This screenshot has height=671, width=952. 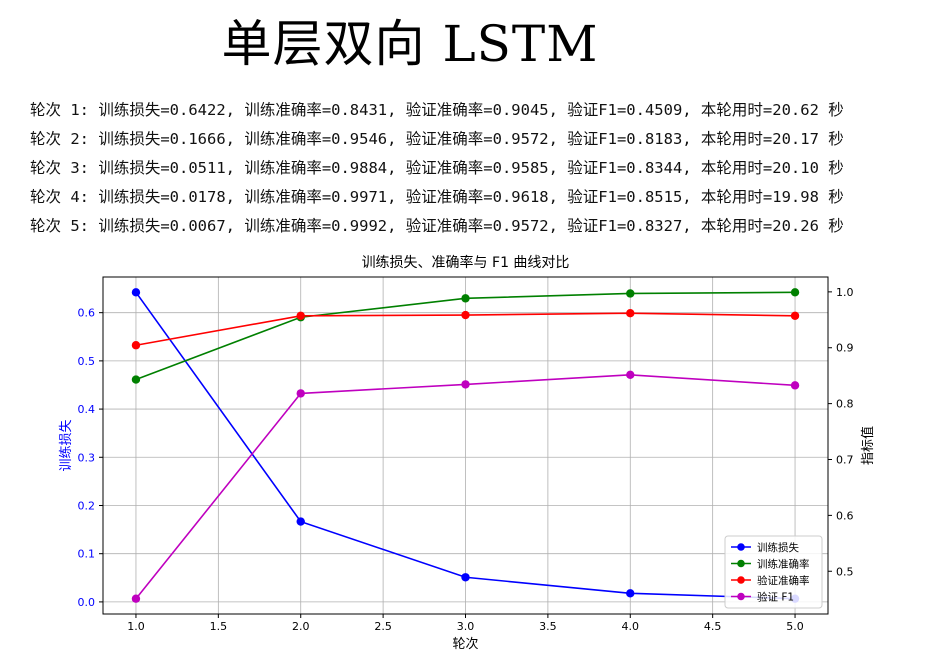 I want to click on y-right-tick-label: 0.6, so click(x=845, y=515).